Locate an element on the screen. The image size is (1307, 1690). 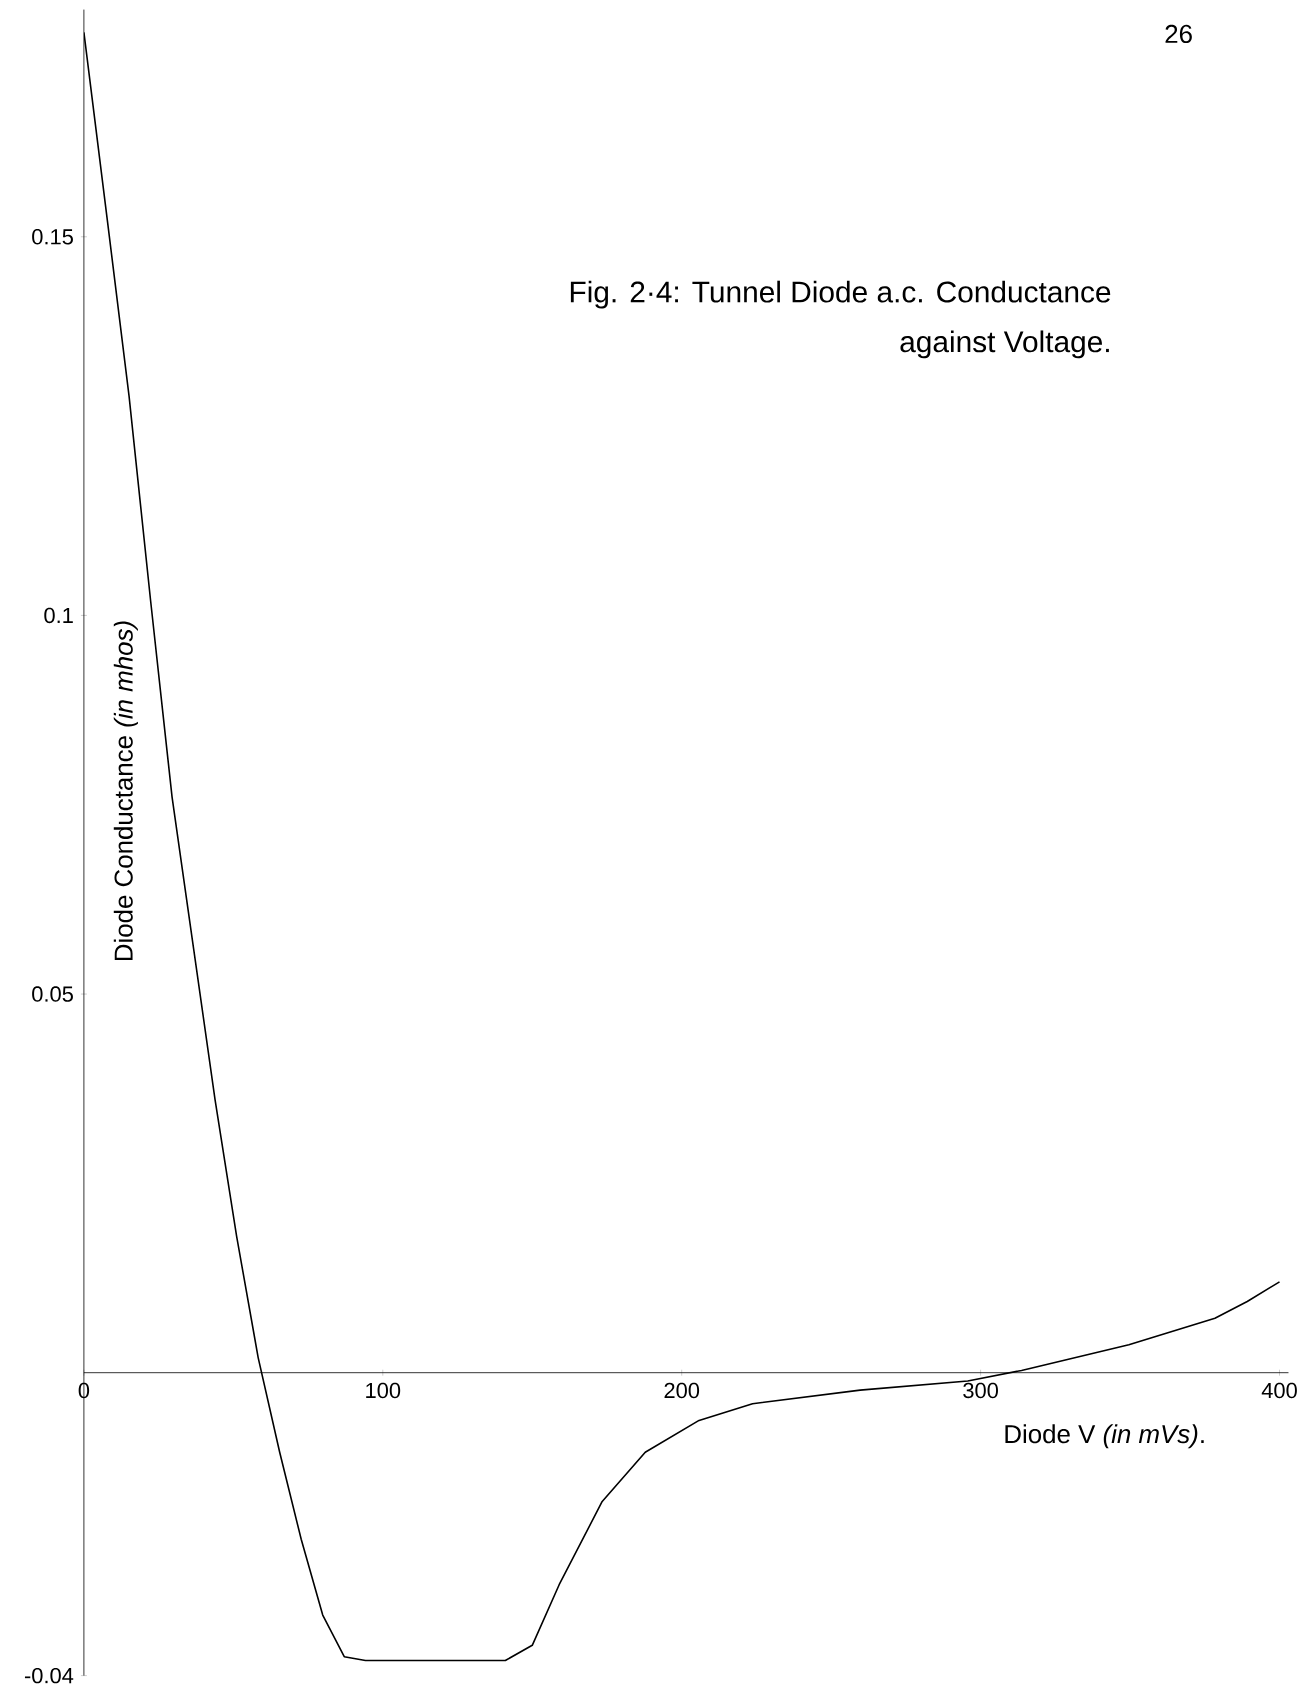
x-tick-label: 400 is located at coordinates (1279, 1390).